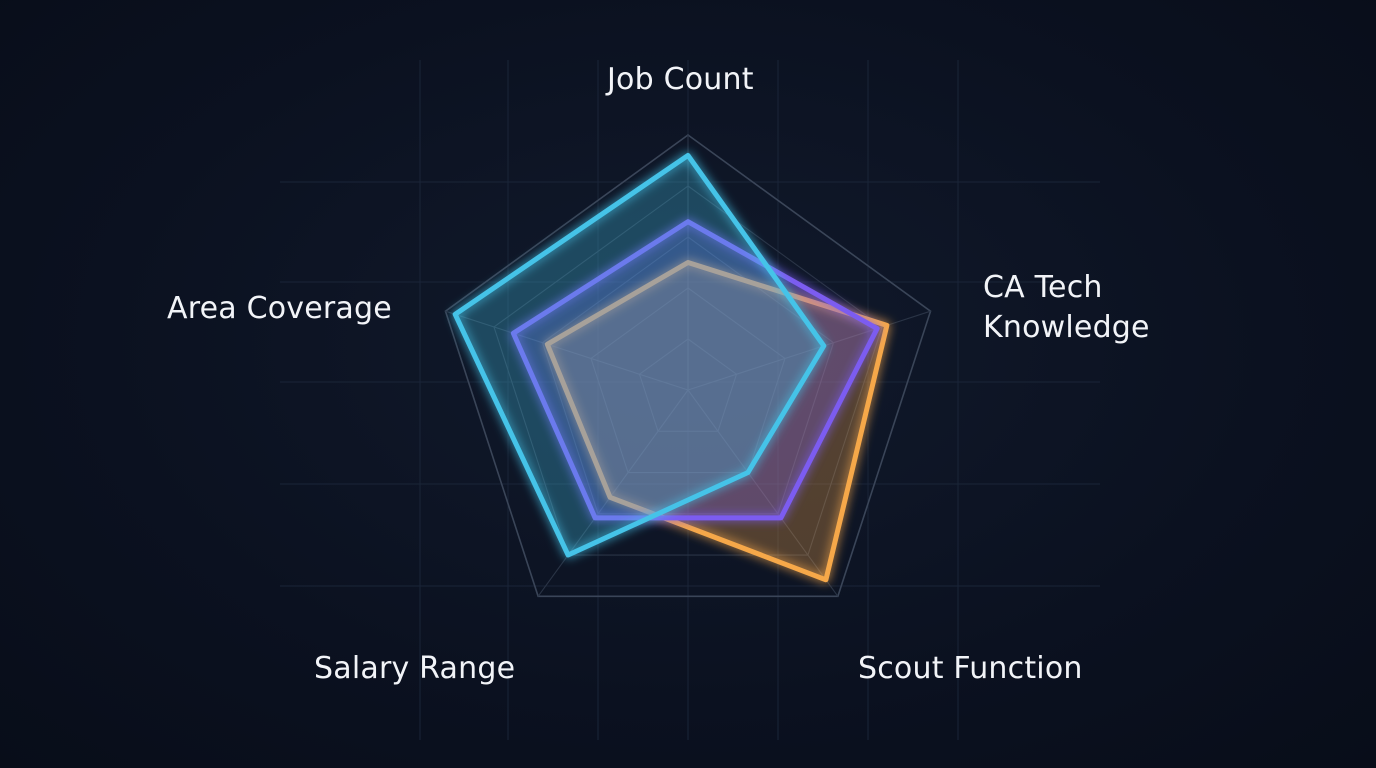 The height and width of the screenshot is (768, 1376). I want to click on axis-label-salary-range: Salary Range, so click(415, 668).